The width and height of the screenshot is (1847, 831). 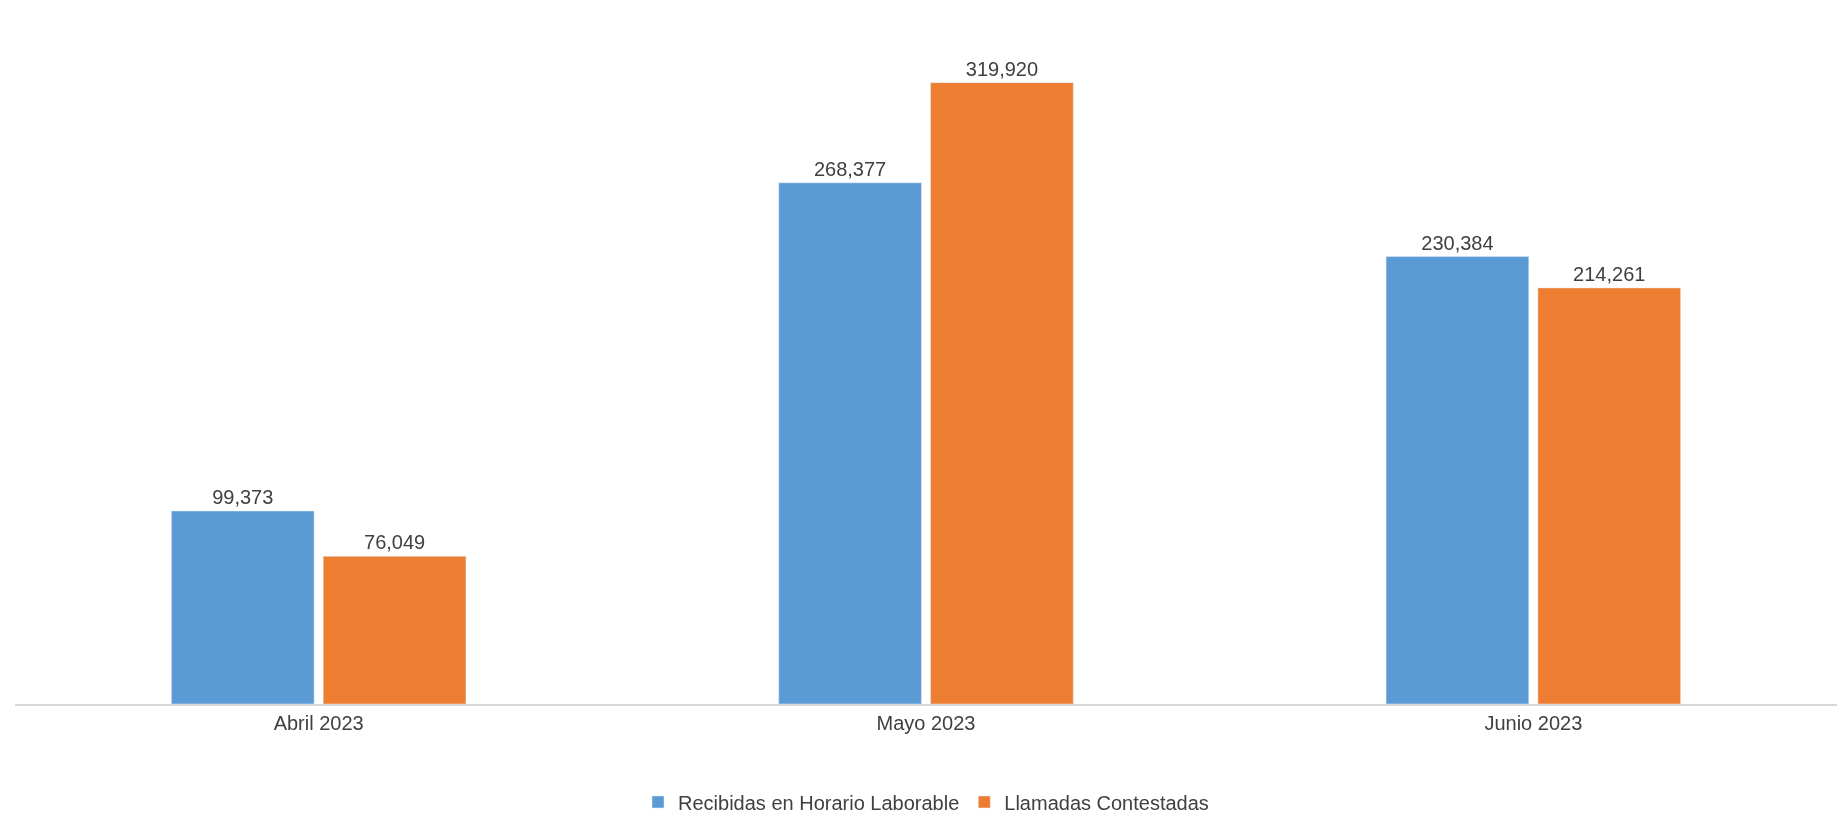 I want to click on x-tick-label: Junio 2023, so click(x=1533, y=723).